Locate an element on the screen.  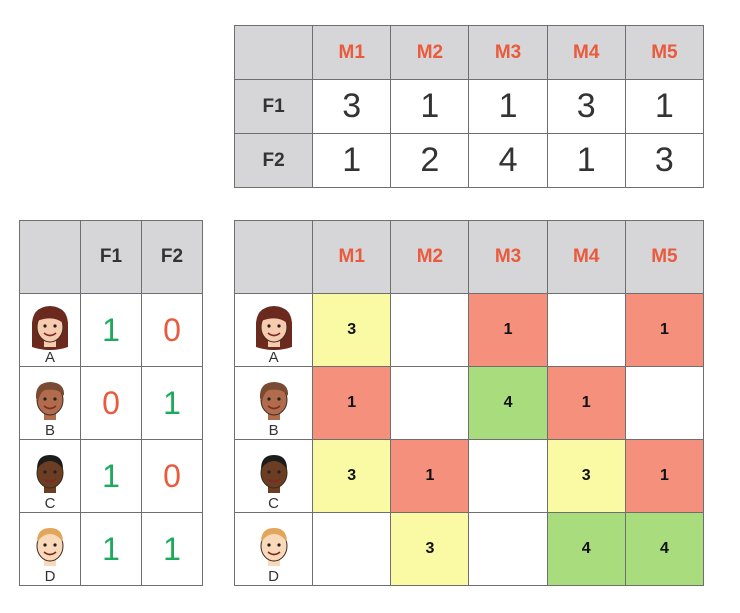
feature-header-f2: F2 is located at coordinates (172, 257).